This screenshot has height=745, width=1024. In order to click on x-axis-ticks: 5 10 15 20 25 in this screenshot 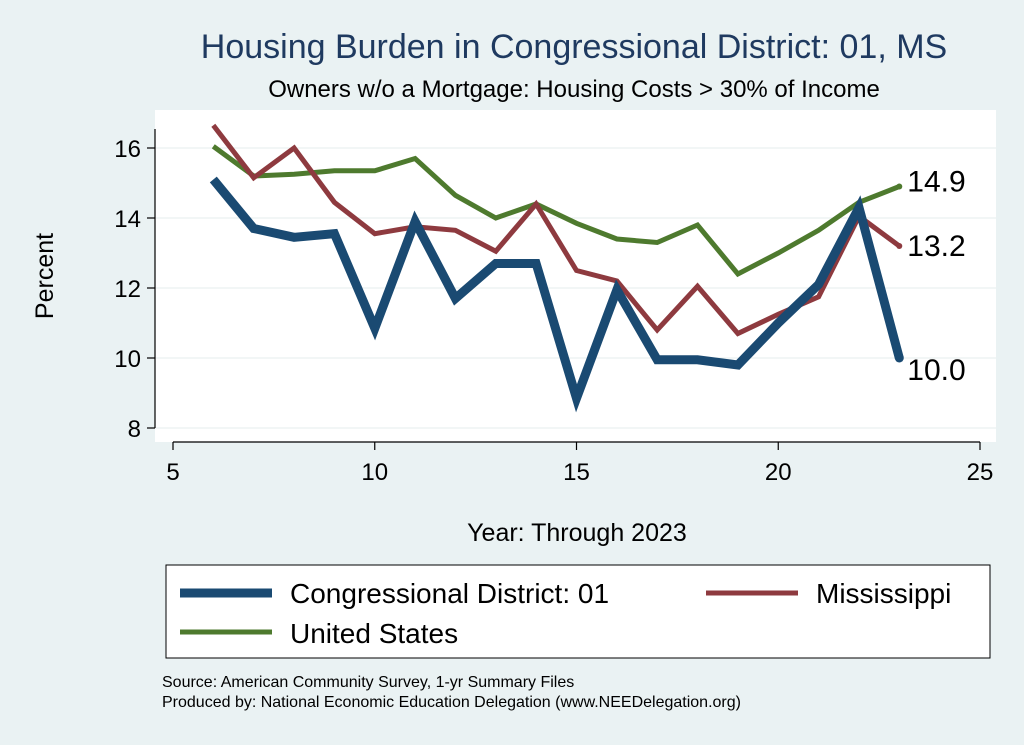, I will do `click(579, 464)`.